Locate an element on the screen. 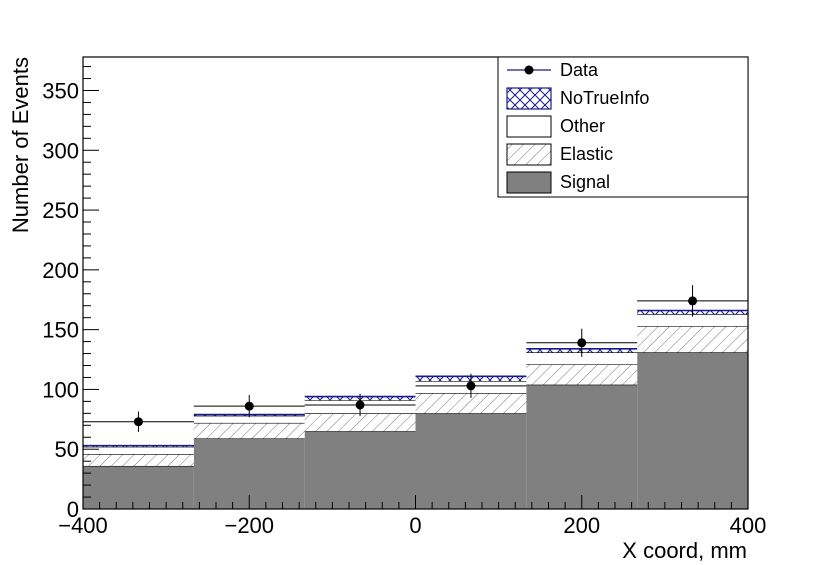  legend-entry-other: Other is located at coordinates (555, 126).